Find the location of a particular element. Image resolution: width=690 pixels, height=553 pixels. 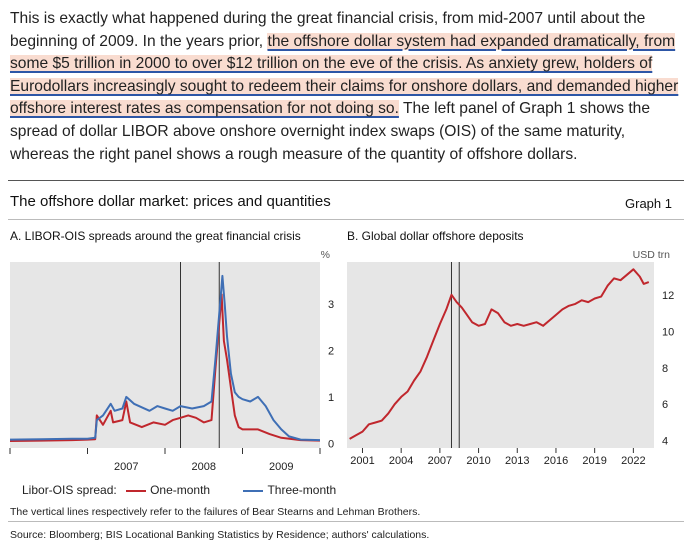

y-tick-label-a: 2 is located at coordinates (331, 351).